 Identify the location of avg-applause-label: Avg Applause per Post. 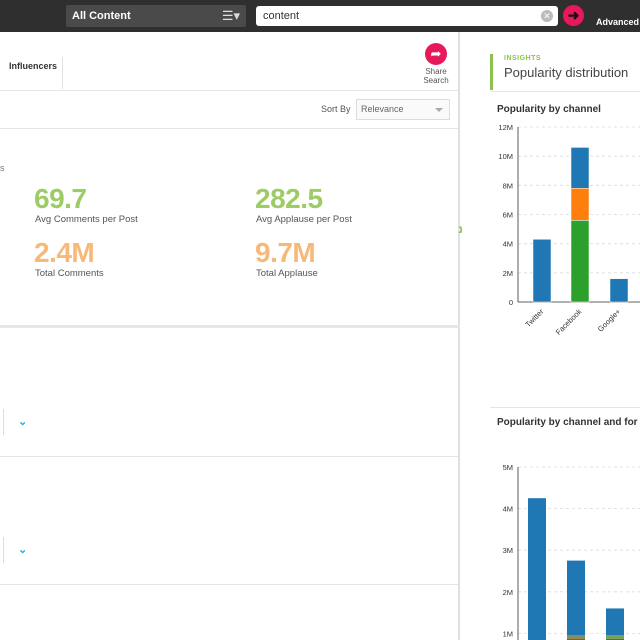
(304, 219).